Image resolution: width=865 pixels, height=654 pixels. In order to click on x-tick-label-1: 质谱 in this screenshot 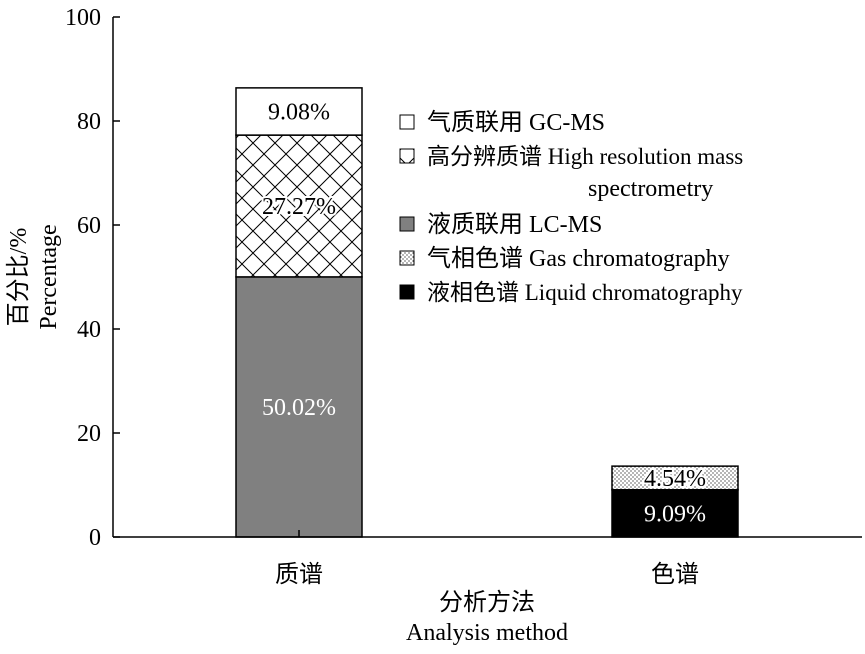, I will do `click(299, 574)`.